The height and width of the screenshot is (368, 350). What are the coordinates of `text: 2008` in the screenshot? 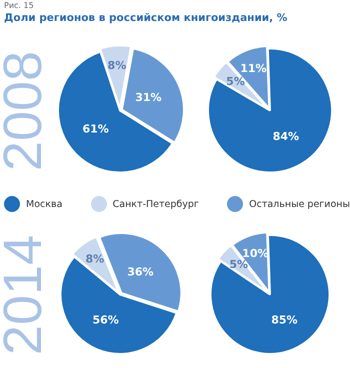 It's located at (27, 110).